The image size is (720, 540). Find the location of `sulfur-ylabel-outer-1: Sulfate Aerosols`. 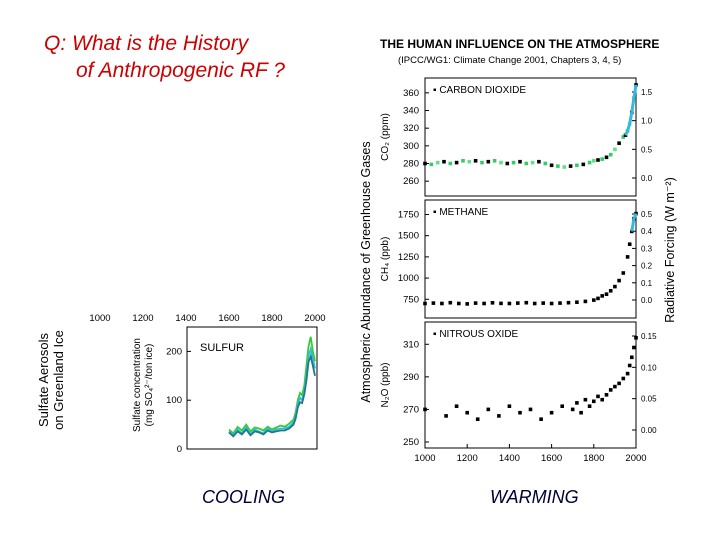

sulfur-ylabel-outer-1: Sulfate Aerosols is located at coordinates (43, 380).